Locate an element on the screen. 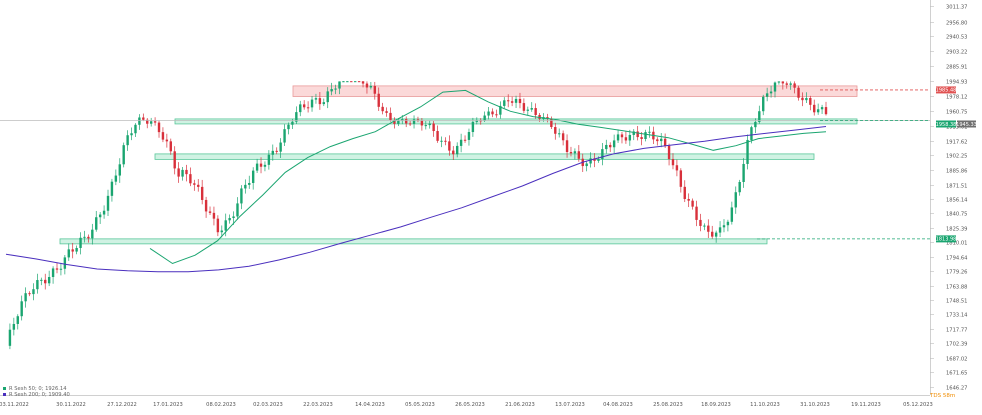 This screenshot has width=982, height=415. y-tick-label: 2940.53 is located at coordinates (956, 38).